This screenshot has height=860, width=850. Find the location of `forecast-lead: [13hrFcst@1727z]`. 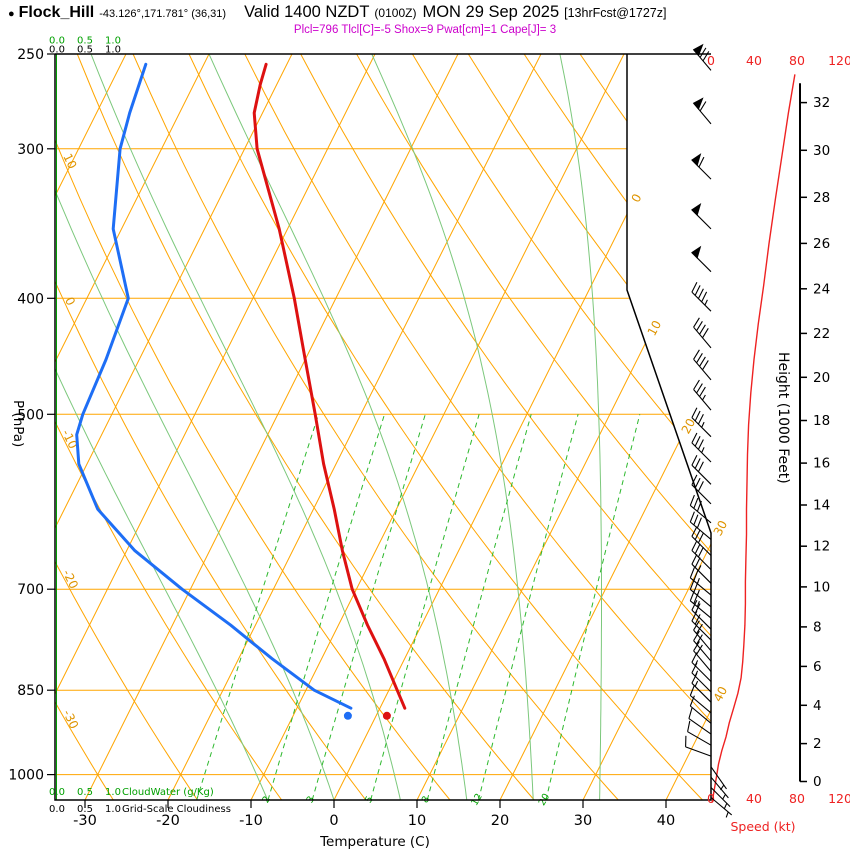

forecast-lead: [13hrFcst@1727z] is located at coordinates (615, 13).